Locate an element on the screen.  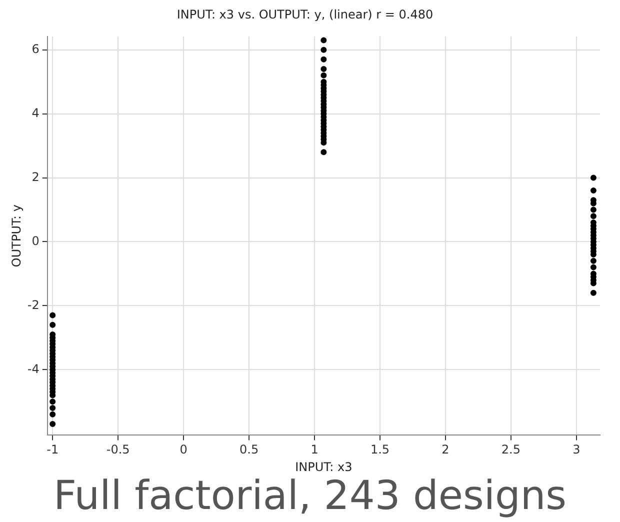
y-tick-label: 6 is located at coordinates (36, 49).